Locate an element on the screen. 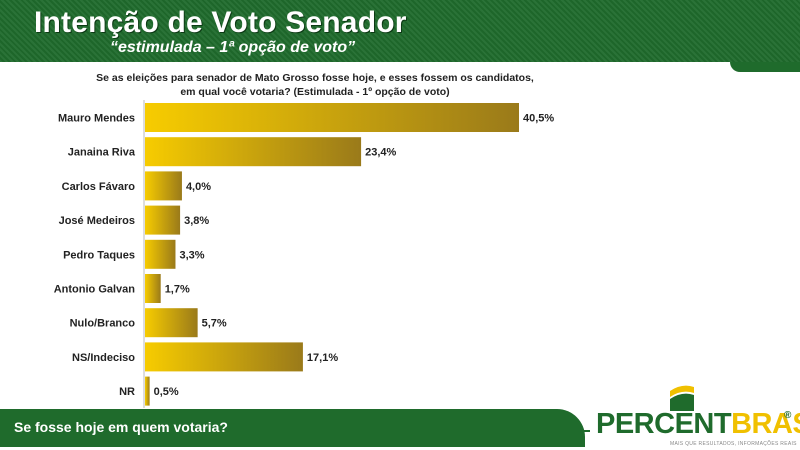 The width and height of the screenshot is (800, 450). footer-band is located at coordinates (292, 428).